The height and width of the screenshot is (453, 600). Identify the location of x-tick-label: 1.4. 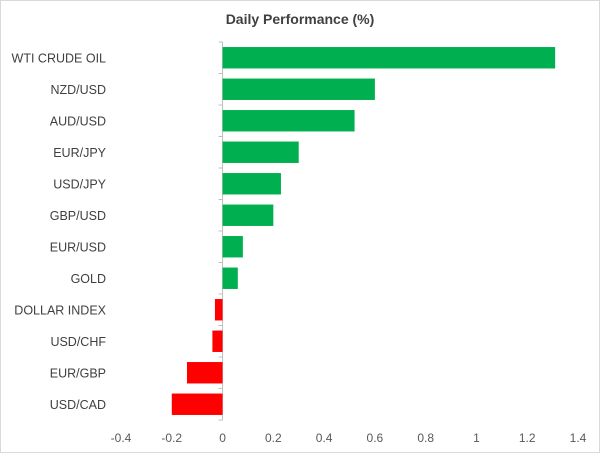
(578, 438).